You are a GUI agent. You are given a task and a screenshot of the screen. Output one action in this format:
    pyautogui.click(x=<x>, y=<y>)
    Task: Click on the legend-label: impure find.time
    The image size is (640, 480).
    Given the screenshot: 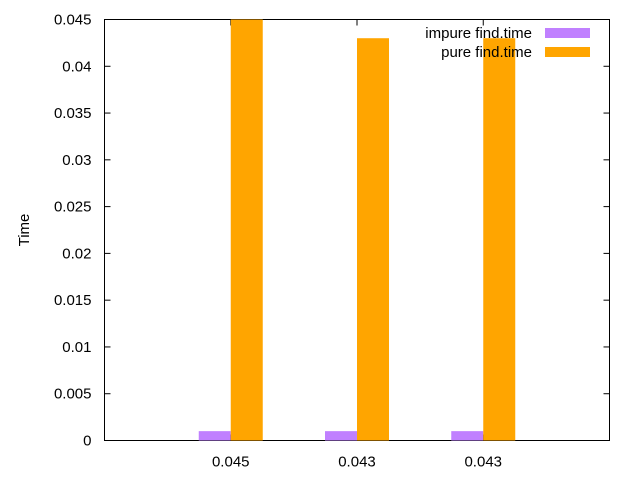 What is the action you would take?
    pyautogui.click(x=478, y=33)
    